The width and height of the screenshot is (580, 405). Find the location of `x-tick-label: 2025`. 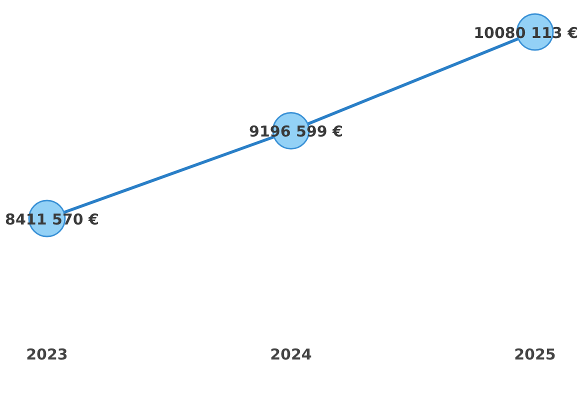

x-tick-label: 2025 is located at coordinates (535, 354).